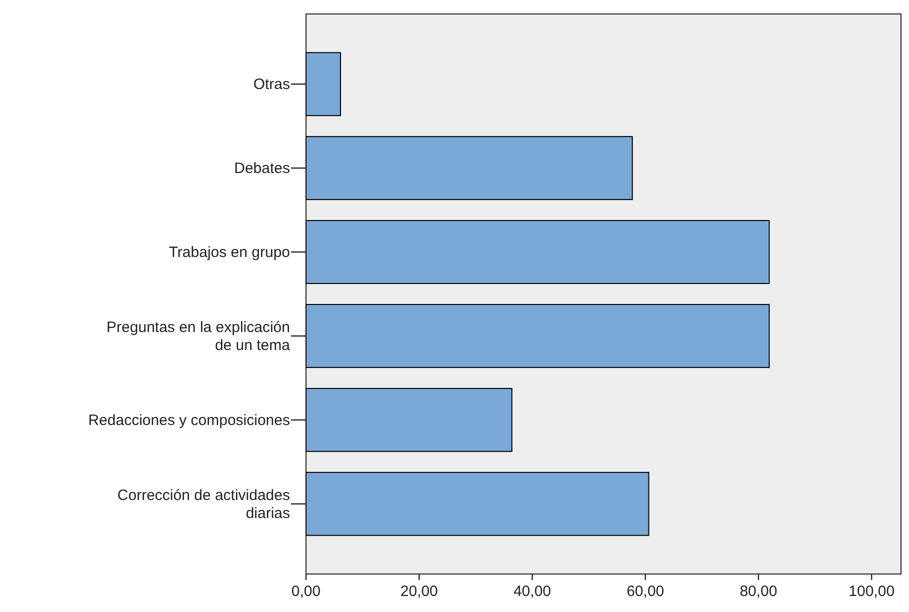 The width and height of the screenshot is (909, 612). I want to click on x-tick-label: 100,00, so click(871, 591).